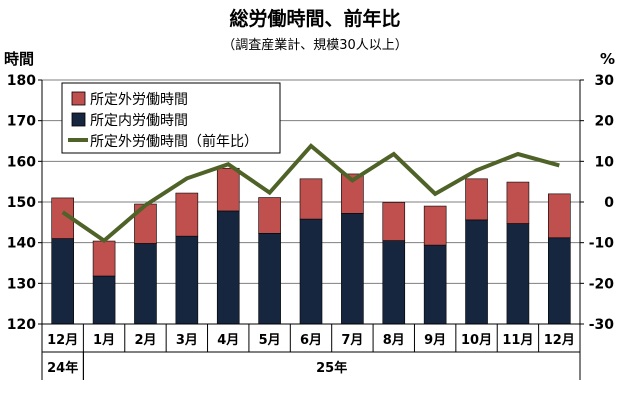  I want to click on category-label: 1月, so click(104, 340).